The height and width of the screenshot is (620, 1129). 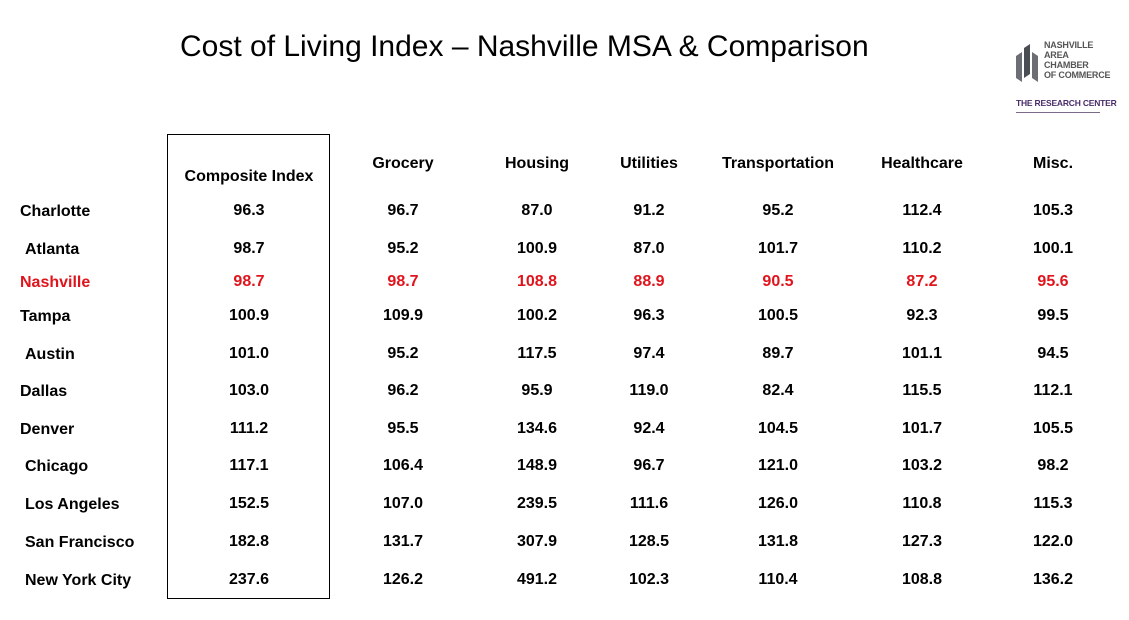 I want to click on table-cell: 115.3, so click(x=1053, y=503).